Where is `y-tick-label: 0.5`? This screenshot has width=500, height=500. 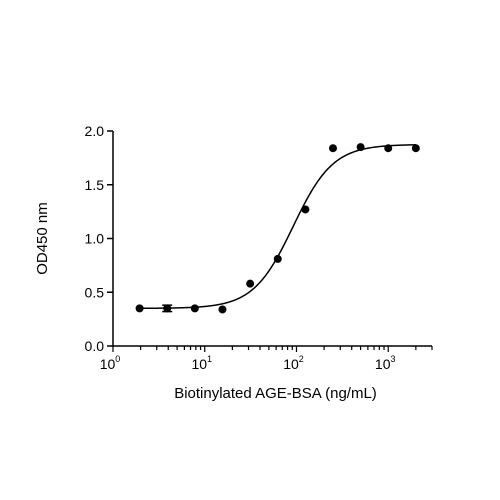 y-tick-label: 0.5 is located at coordinates (95, 292).